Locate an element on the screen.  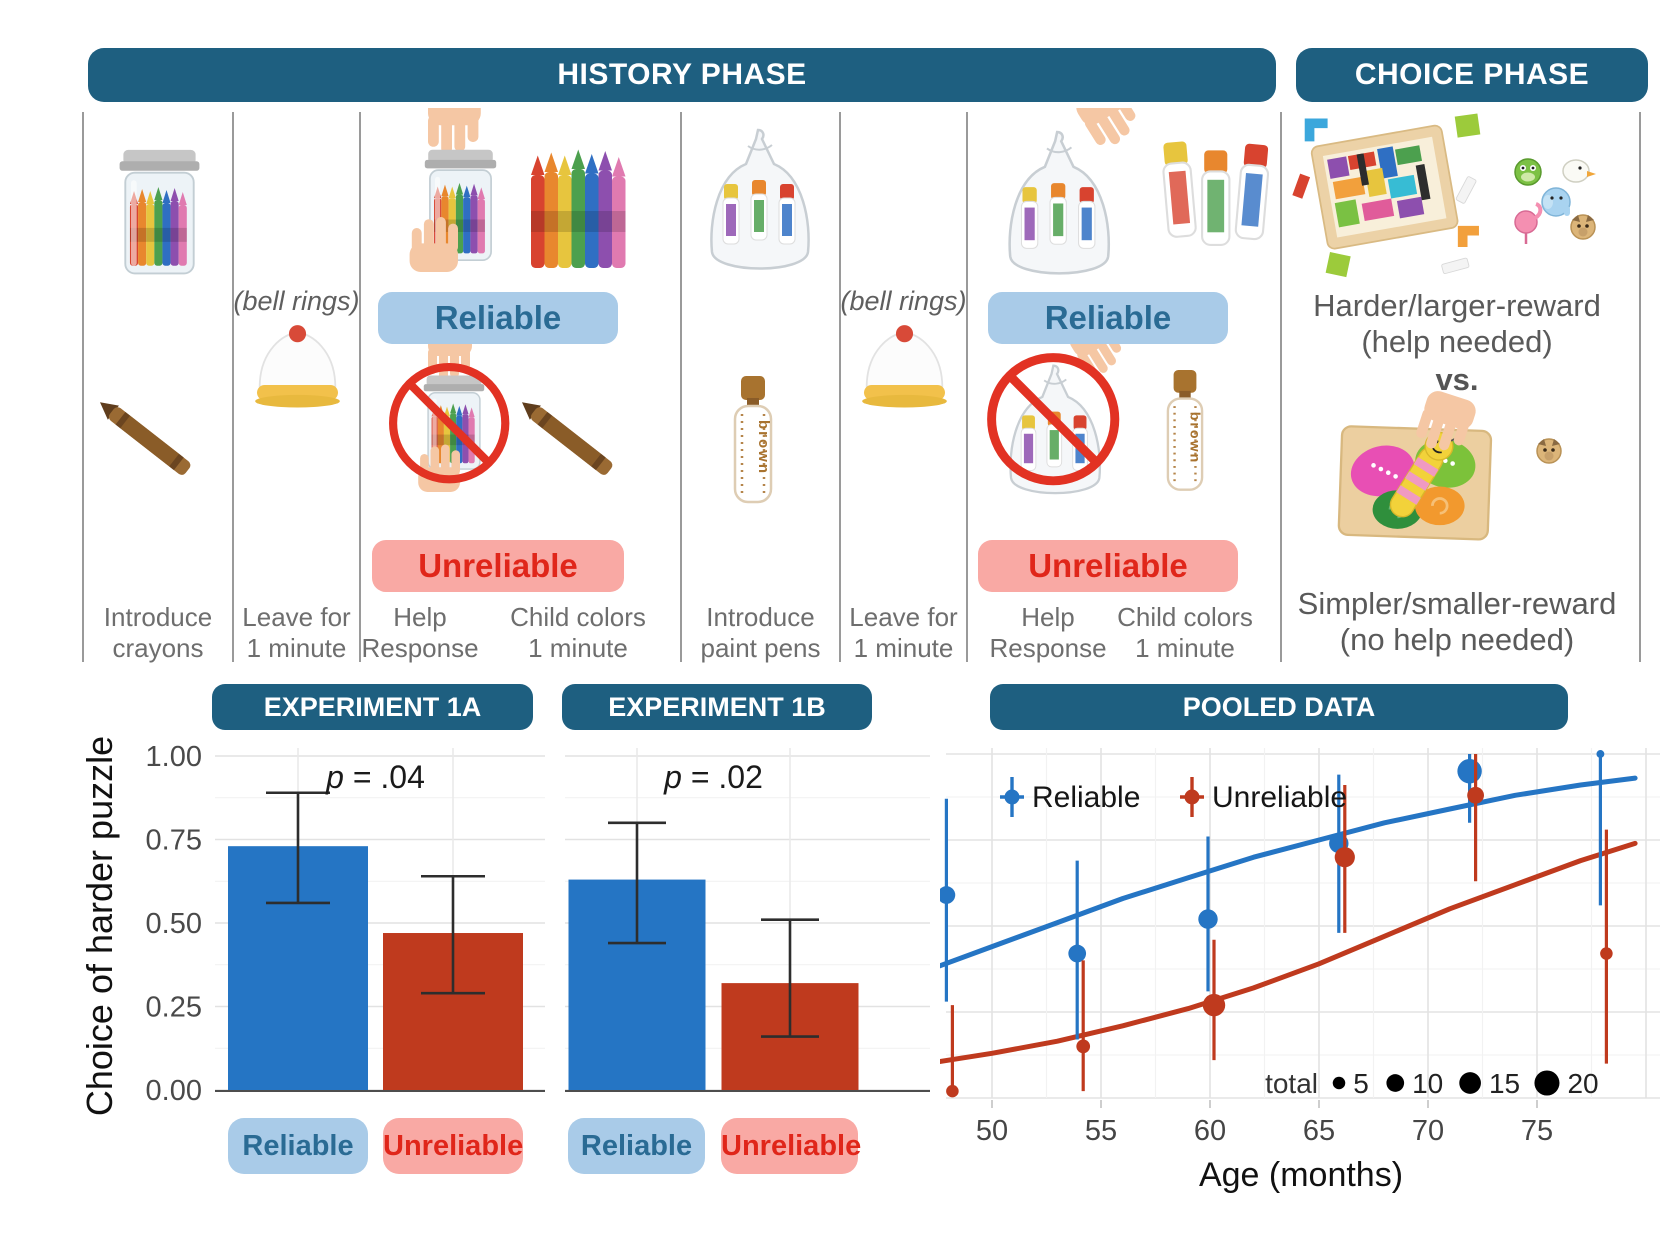
experiment-1a-chart: p = .04 0.00 0.25 0.50 0.75 1.00 is located at coordinates (345, 925).